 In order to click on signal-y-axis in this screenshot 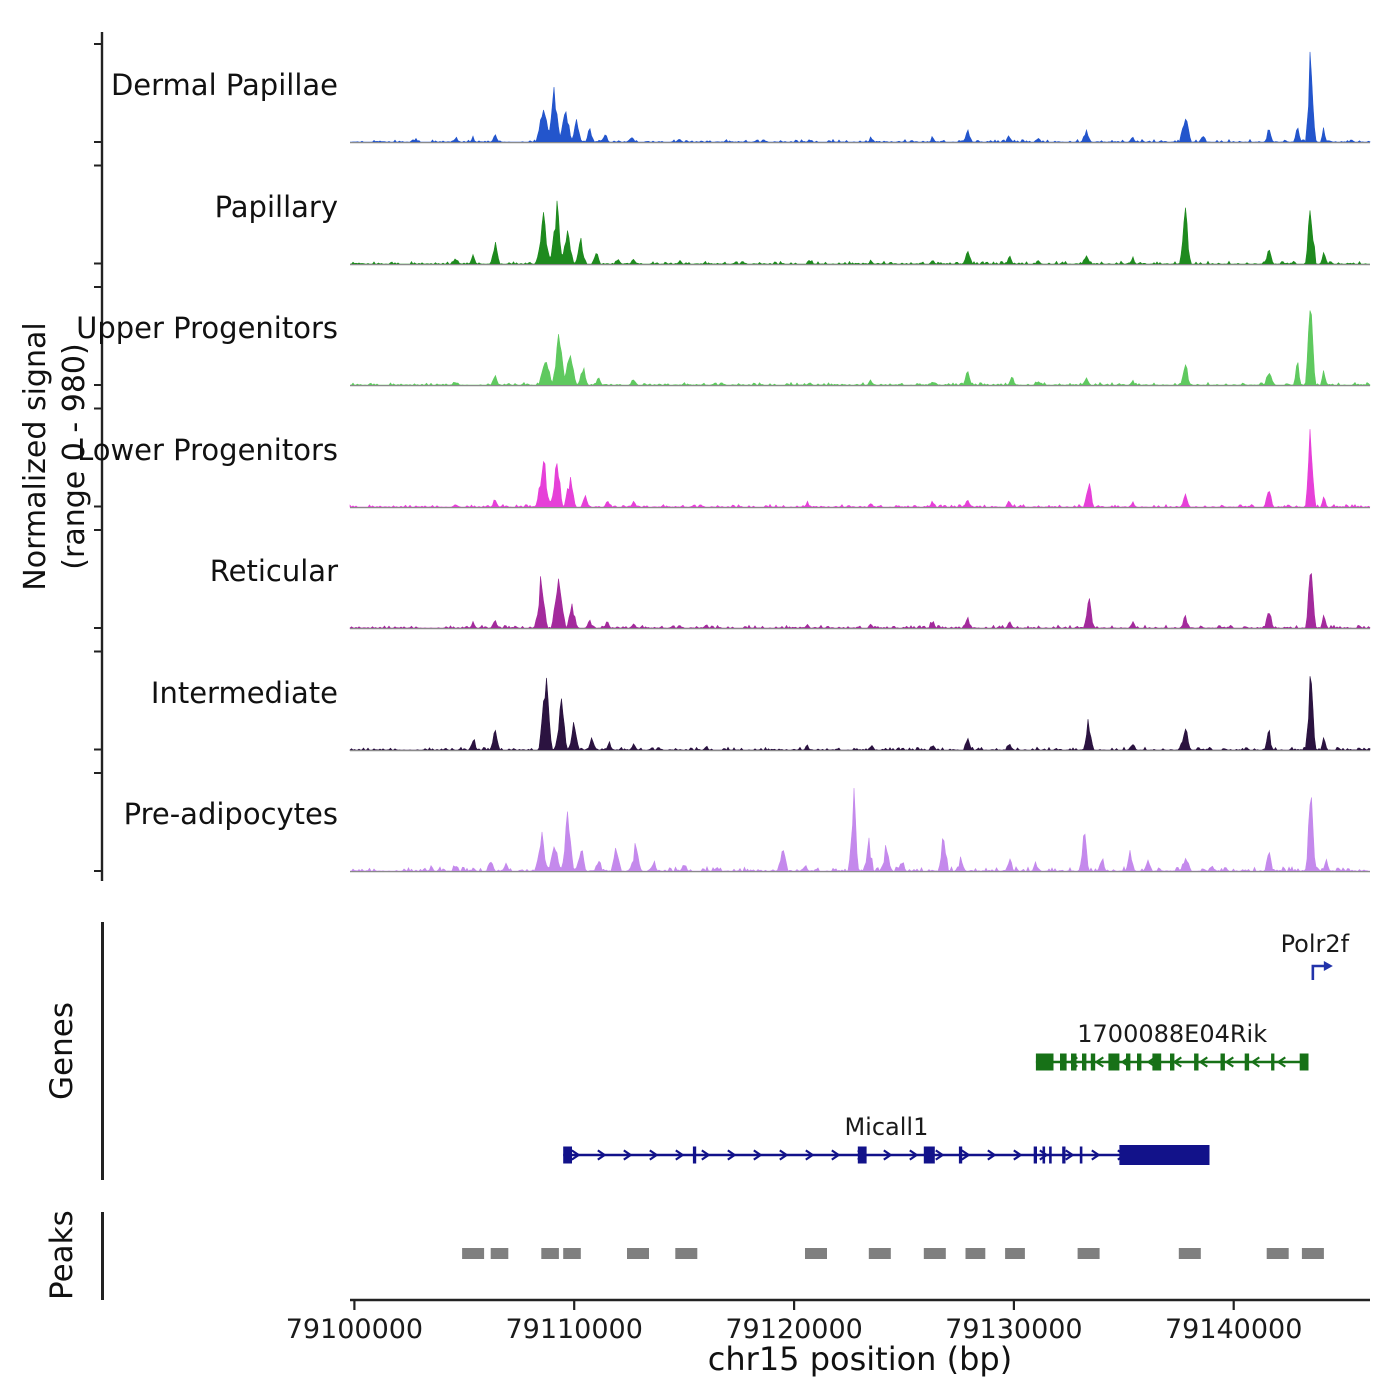, I will do `click(99, 456)`.